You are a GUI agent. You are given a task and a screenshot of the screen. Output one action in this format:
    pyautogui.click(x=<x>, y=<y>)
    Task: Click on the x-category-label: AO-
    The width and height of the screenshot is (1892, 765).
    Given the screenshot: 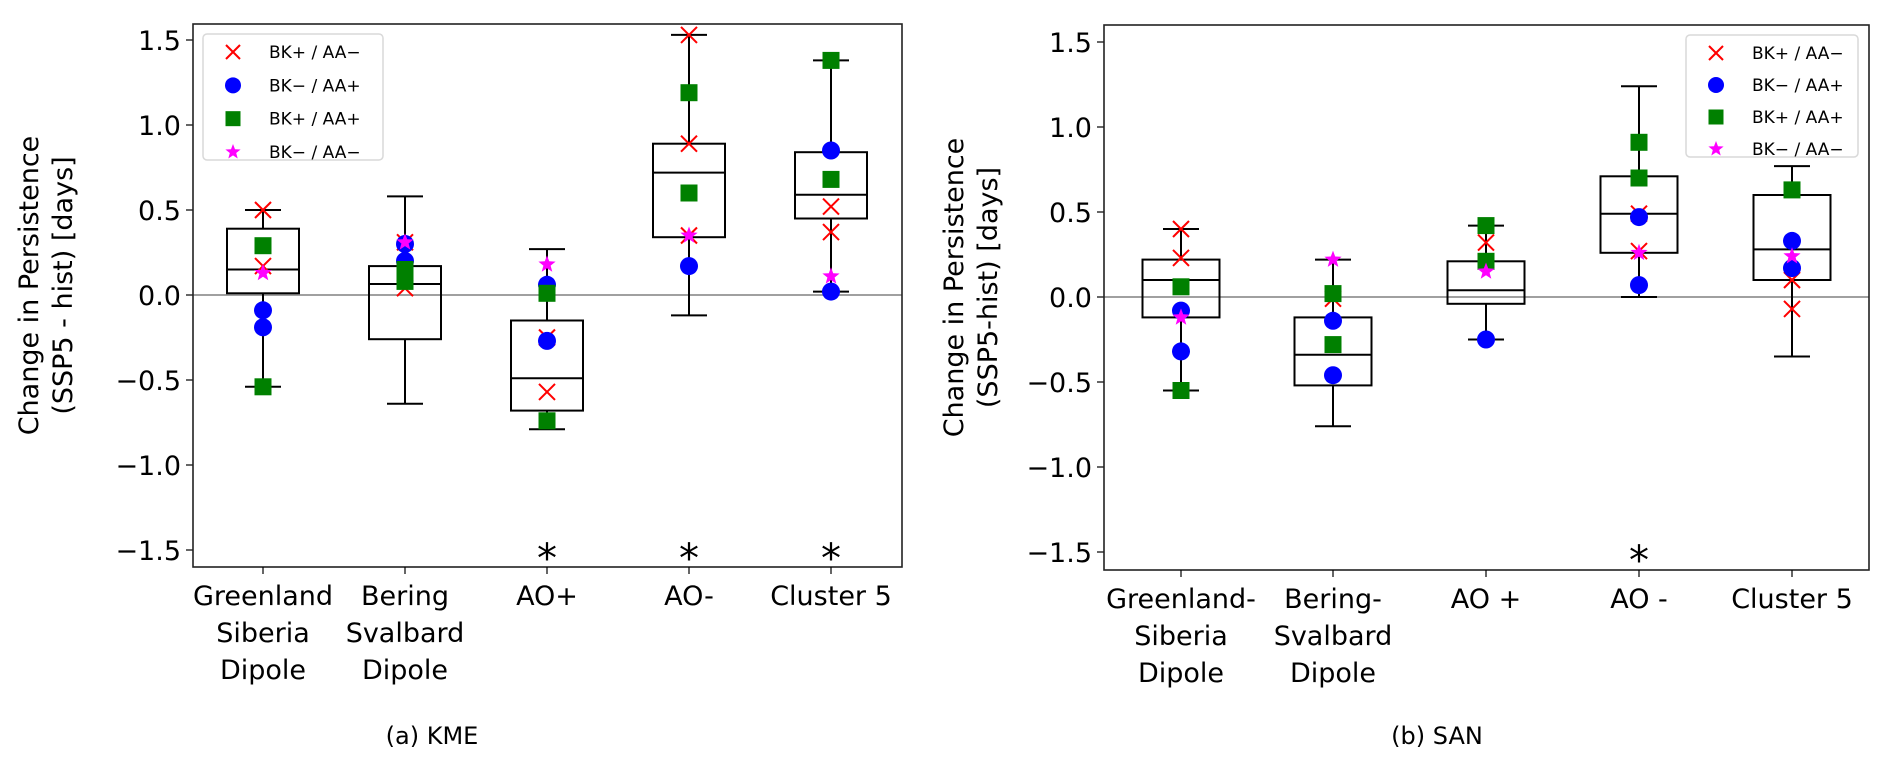 What is the action you would take?
    pyautogui.click(x=689, y=596)
    